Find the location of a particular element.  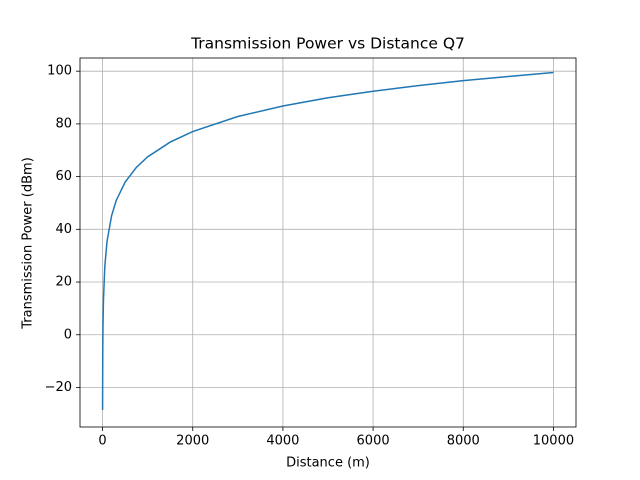

x-tick-label: 0 is located at coordinates (102, 441).